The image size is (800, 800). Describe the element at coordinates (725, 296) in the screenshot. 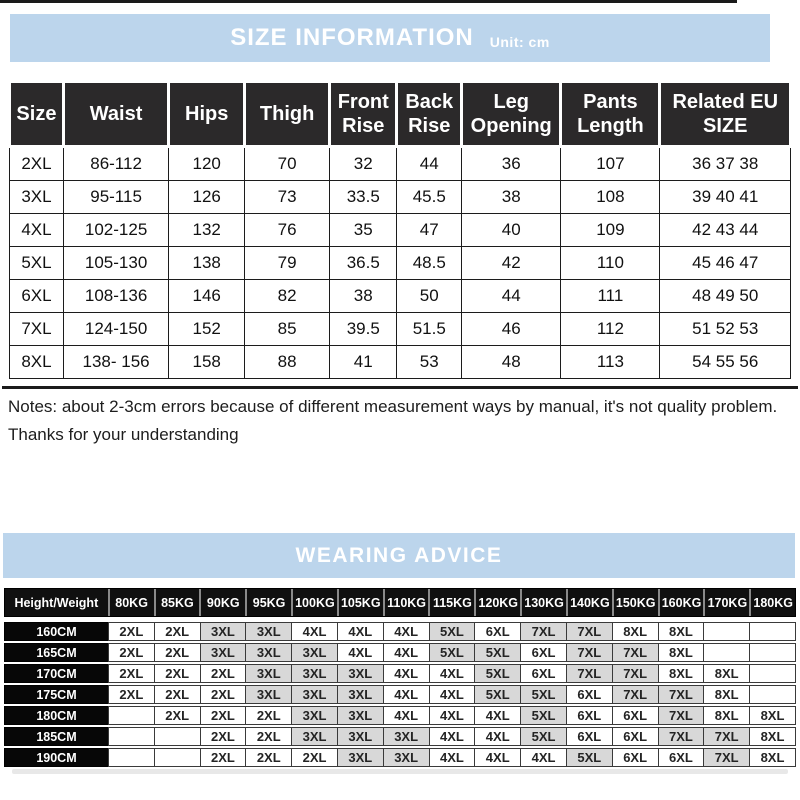

I see `size-value-cell: 48 49 50` at that location.